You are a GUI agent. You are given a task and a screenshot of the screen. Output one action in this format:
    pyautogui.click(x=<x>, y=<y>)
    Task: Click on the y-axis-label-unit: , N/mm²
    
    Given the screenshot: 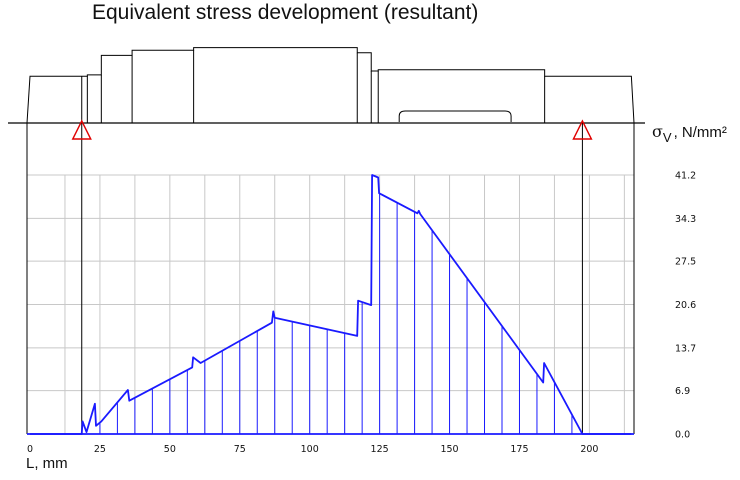 What is the action you would take?
    pyautogui.click(x=700, y=132)
    